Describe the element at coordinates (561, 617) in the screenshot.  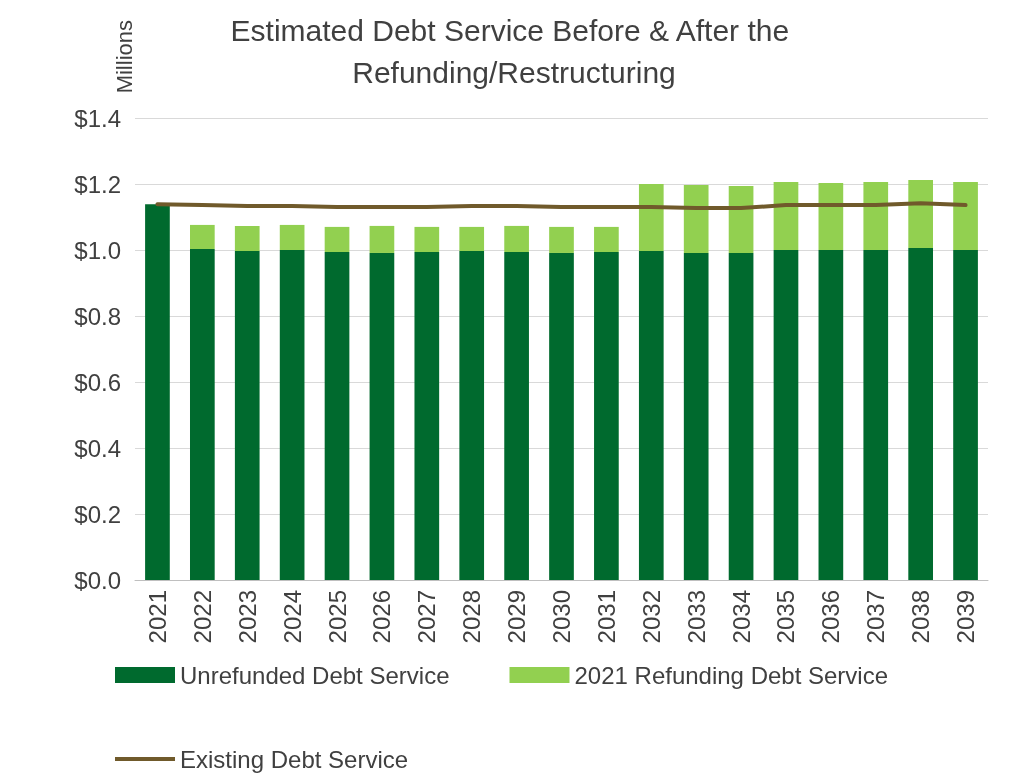
I see `x-tick-label: 2030` at that location.